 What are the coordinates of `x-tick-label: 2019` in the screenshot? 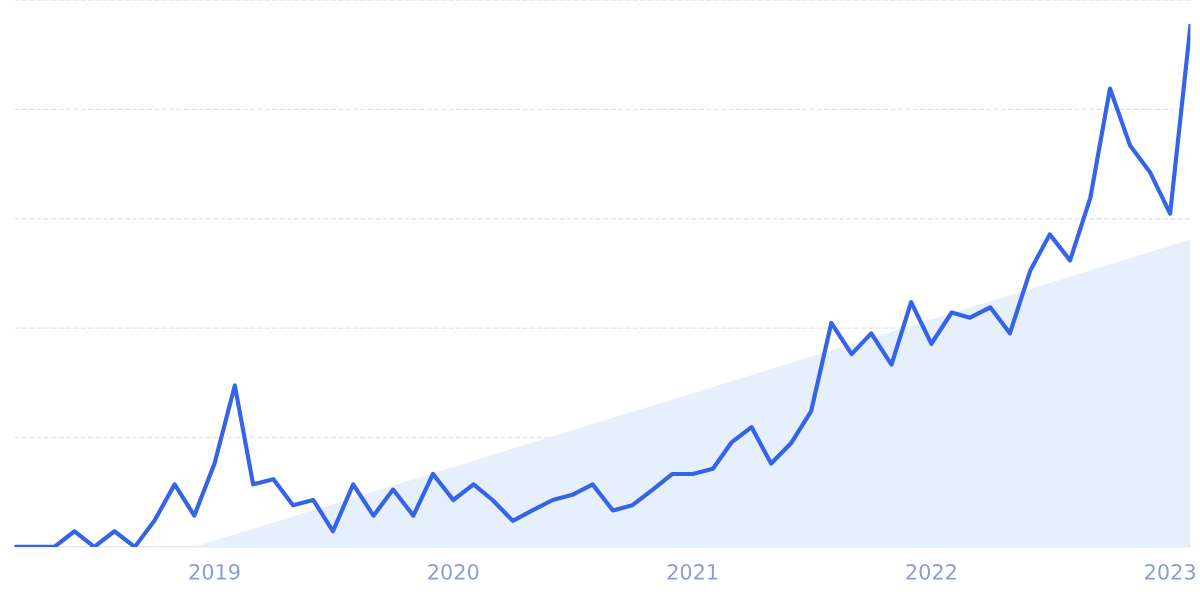 It's located at (214, 571).